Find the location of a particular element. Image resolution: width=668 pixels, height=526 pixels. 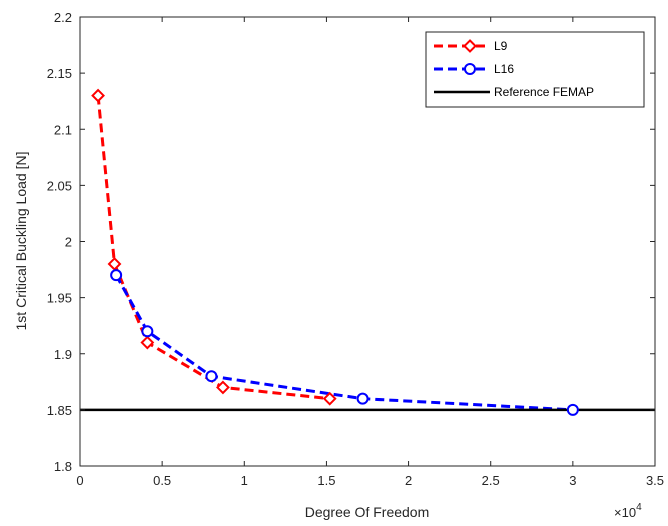

y-tick-label: 1.95 is located at coordinates (59, 298).